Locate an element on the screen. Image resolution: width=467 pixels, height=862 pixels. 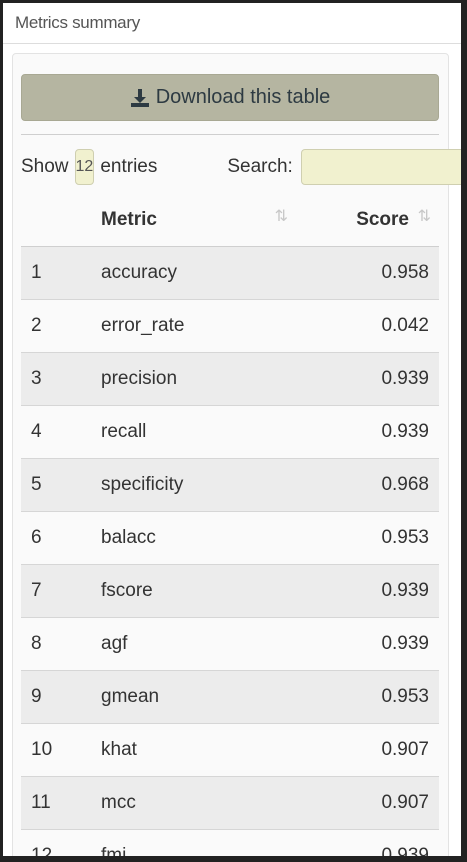
row-index: 4 is located at coordinates (61, 432).